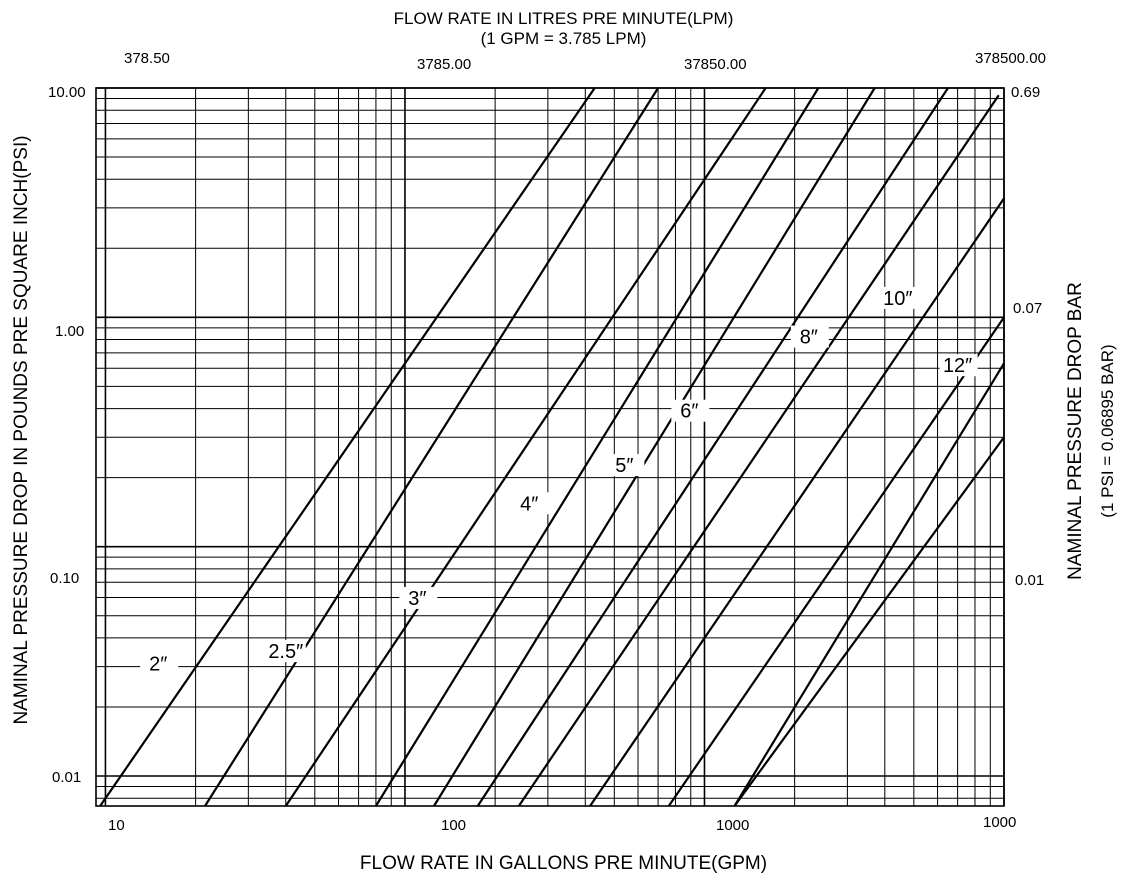 The image size is (1127, 883). Describe the element at coordinates (444, 64) in the screenshot. I see `top-tick-label: 3785.00` at that location.